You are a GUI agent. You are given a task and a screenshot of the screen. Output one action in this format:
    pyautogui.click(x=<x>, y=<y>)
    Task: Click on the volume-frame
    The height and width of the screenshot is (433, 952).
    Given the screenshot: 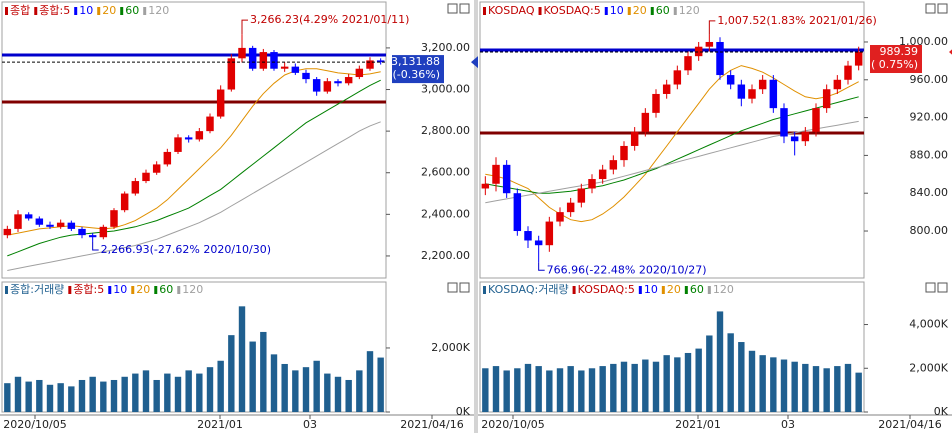 What is the action you would take?
    pyautogui.click(x=194, y=347)
    